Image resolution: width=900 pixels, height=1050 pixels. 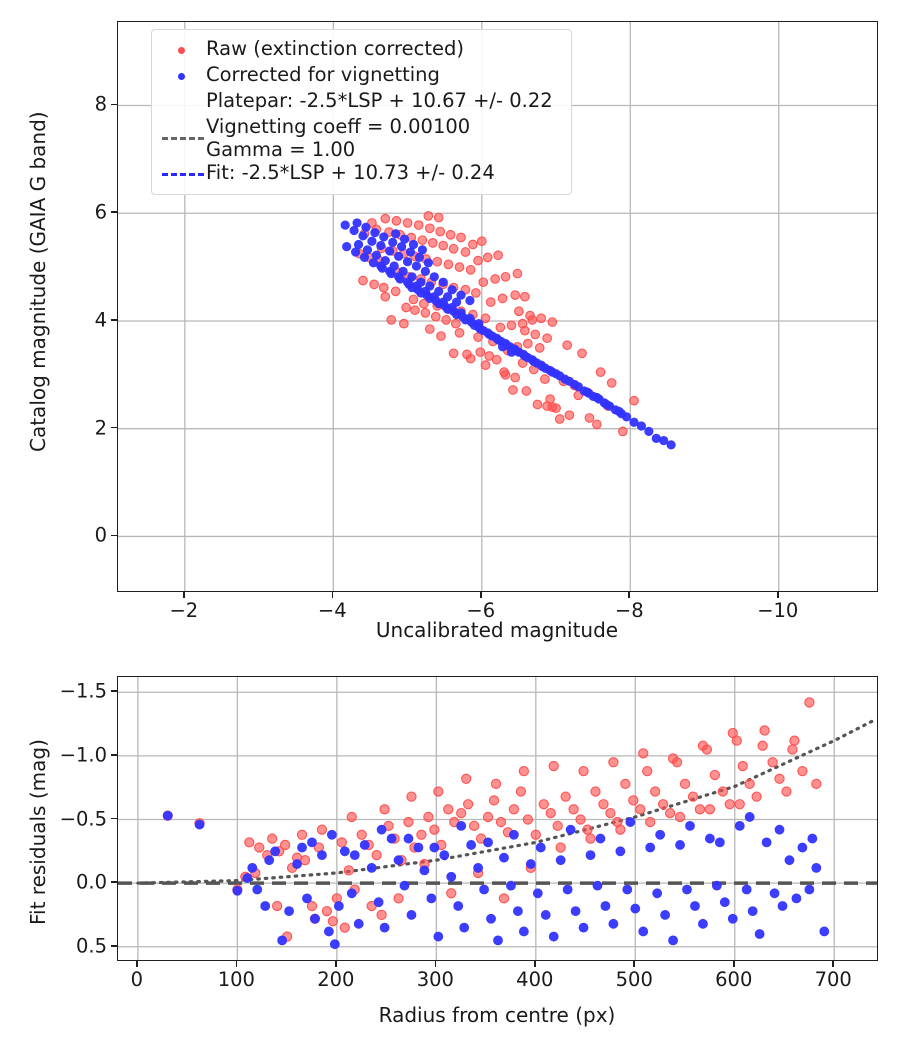 What do you see at coordinates (91, 882) in the screenshot?
I see `residuals-y-tick-label: 0.0` at bounding box center [91, 882].